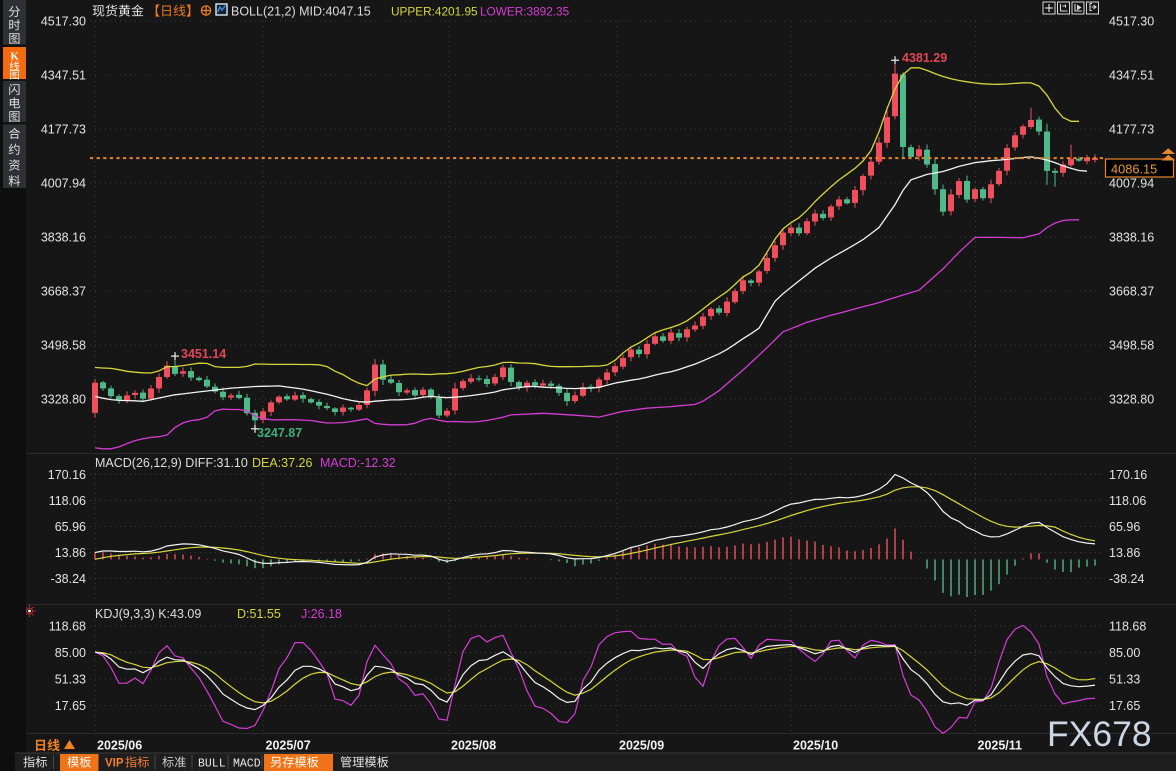 This screenshot has height=771, width=1176. I want to click on svg-text: 3451.14, so click(203, 354).